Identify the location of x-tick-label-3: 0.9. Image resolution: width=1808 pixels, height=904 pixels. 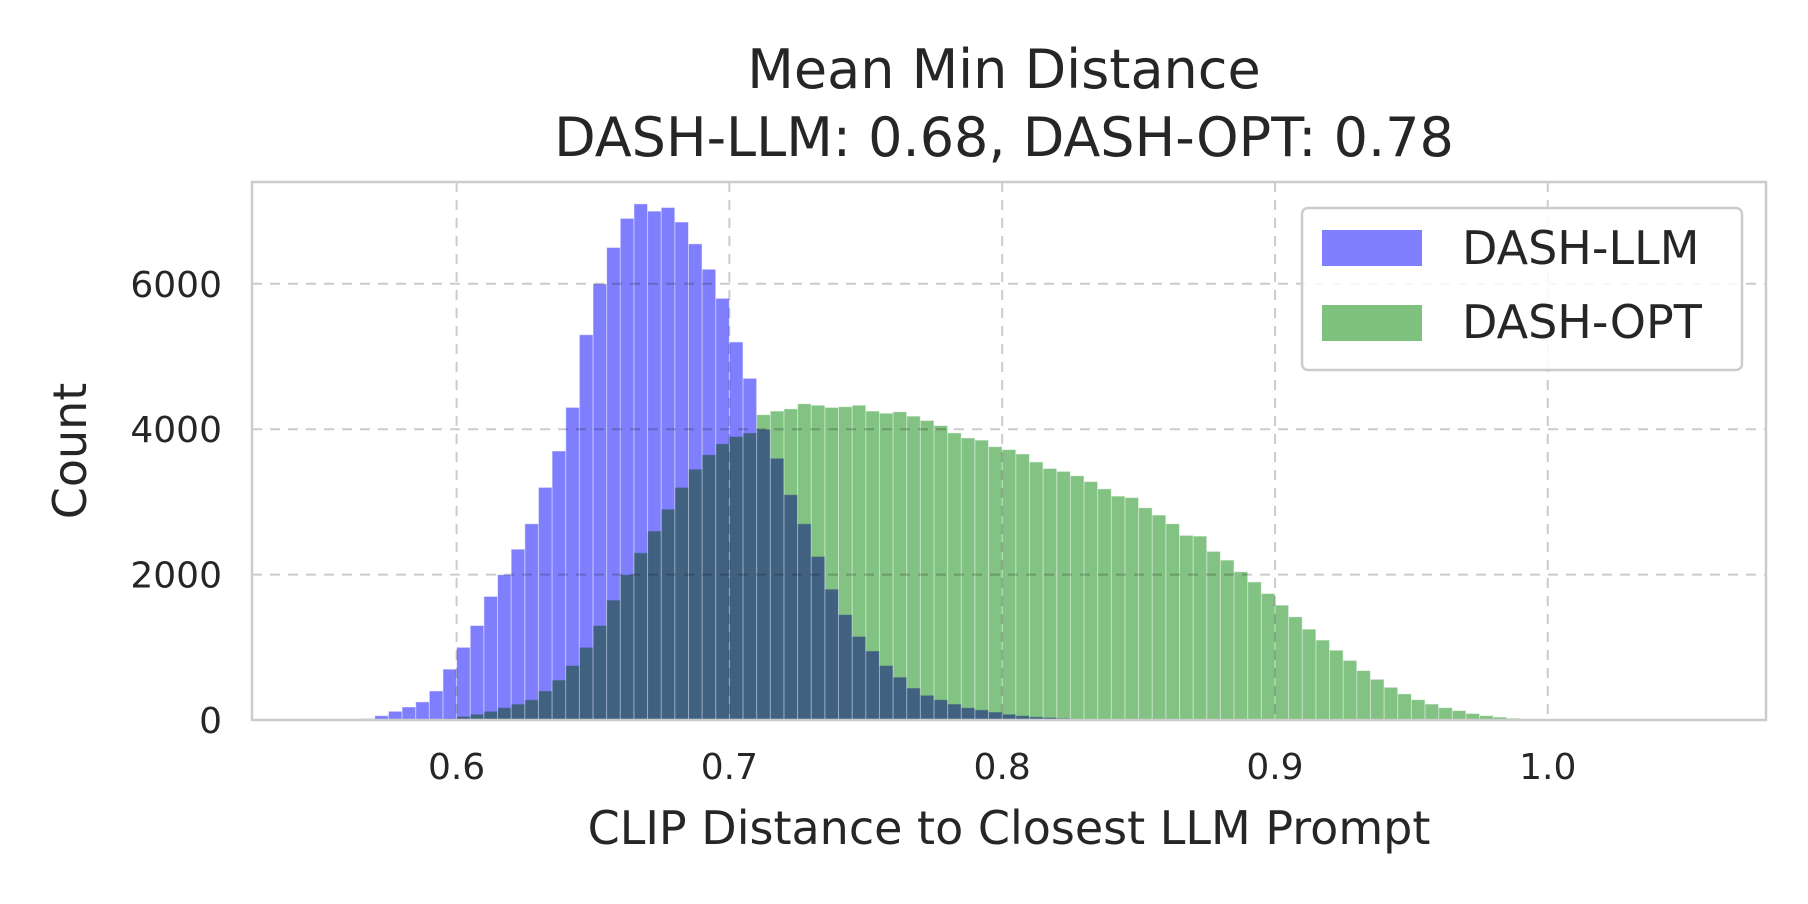
(1274, 767).